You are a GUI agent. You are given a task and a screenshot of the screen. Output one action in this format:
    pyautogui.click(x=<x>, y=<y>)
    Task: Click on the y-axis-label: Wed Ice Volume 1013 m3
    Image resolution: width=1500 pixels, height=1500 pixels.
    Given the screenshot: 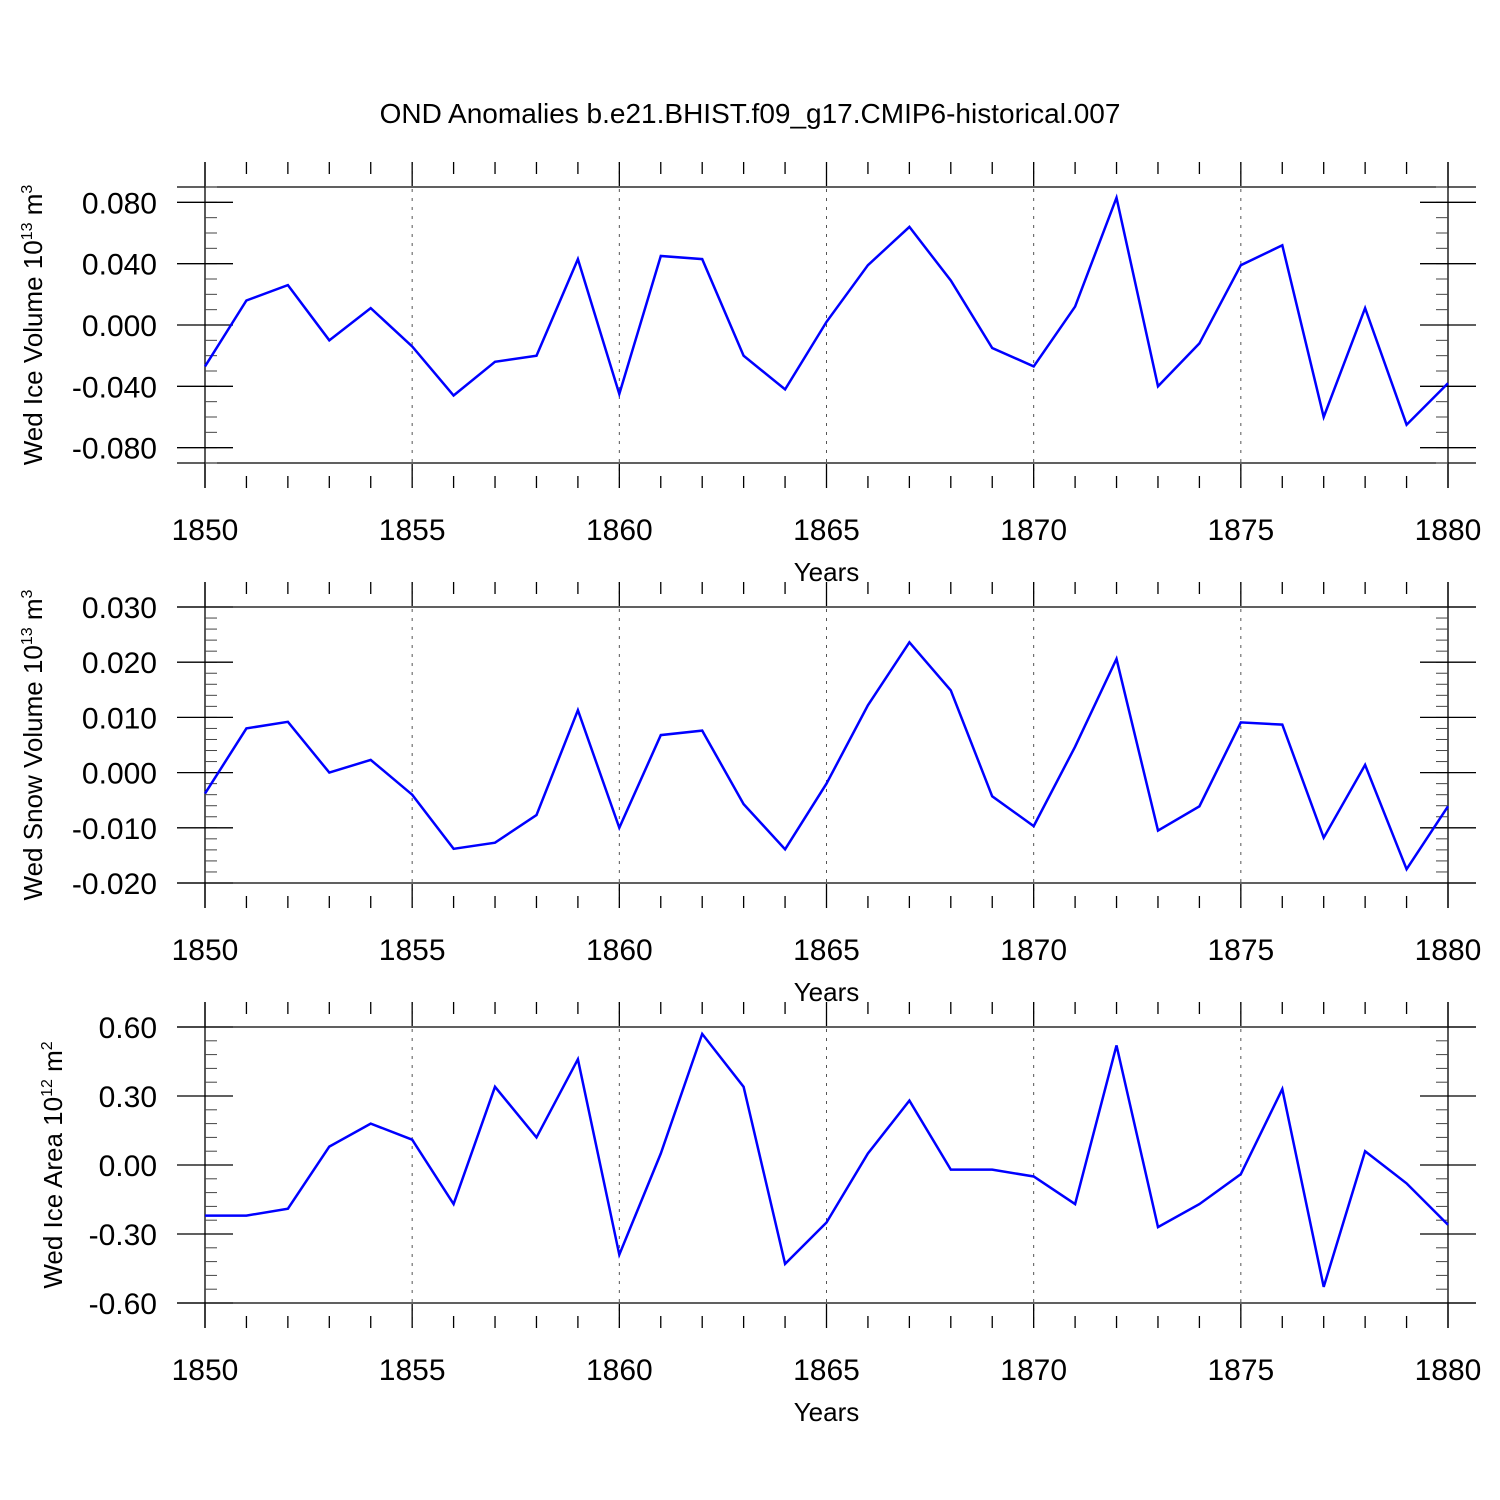 What is the action you would take?
    pyautogui.click(x=33, y=325)
    